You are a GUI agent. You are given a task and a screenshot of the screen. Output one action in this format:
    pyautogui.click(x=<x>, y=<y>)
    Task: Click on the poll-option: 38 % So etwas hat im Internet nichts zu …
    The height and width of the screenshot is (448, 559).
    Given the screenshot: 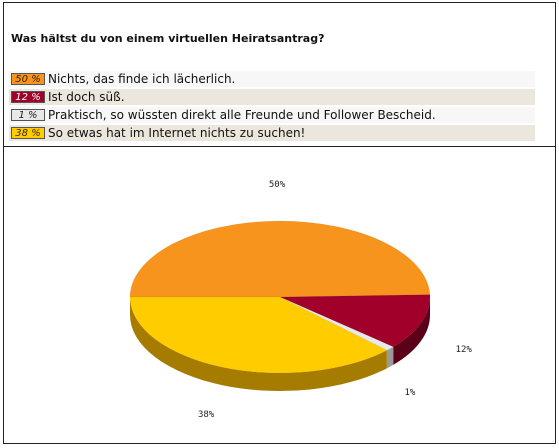 What is the action you would take?
    pyautogui.click(x=272, y=133)
    